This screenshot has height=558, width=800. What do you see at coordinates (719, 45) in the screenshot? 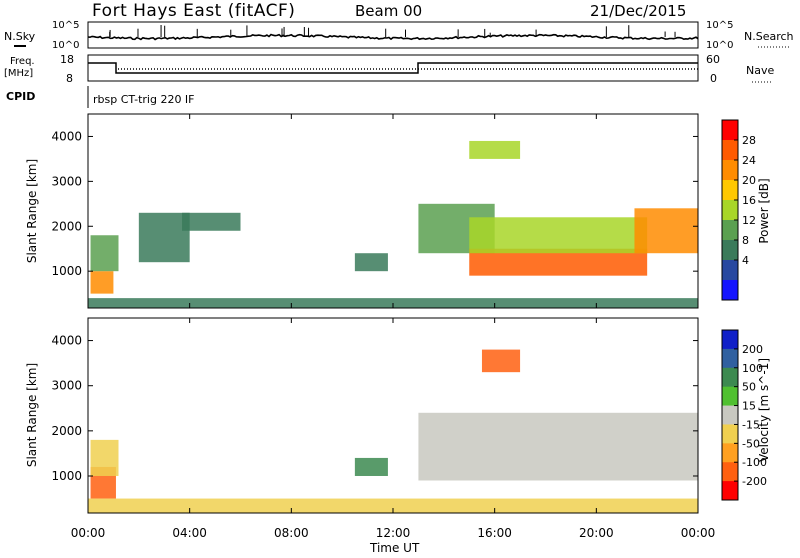
I see `noise-tick-bottom-right: 10^0` at bounding box center [719, 45].